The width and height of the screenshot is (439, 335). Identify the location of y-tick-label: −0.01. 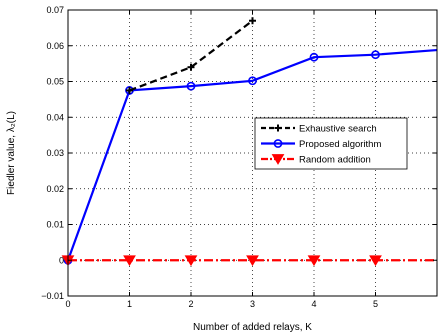
(52, 296).